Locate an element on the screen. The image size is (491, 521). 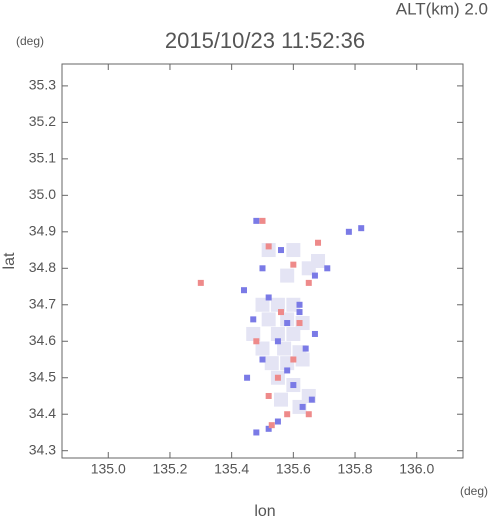
y-tick-label: 34.4 is located at coordinates (42, 413).